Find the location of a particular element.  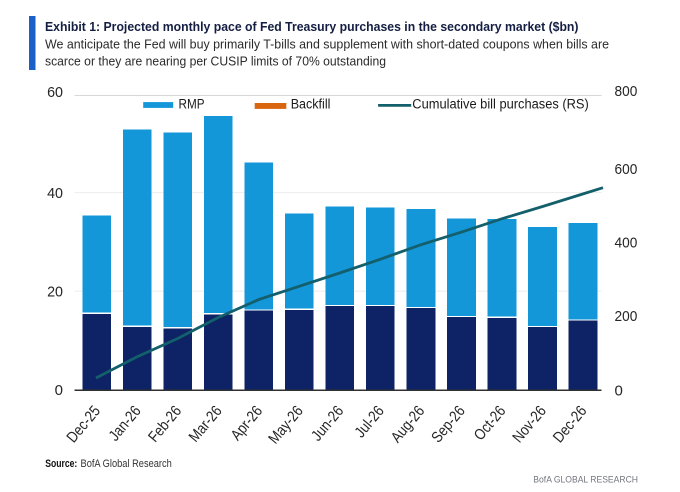

svg-text: Sep-26 is located at coordinates (448, 424).